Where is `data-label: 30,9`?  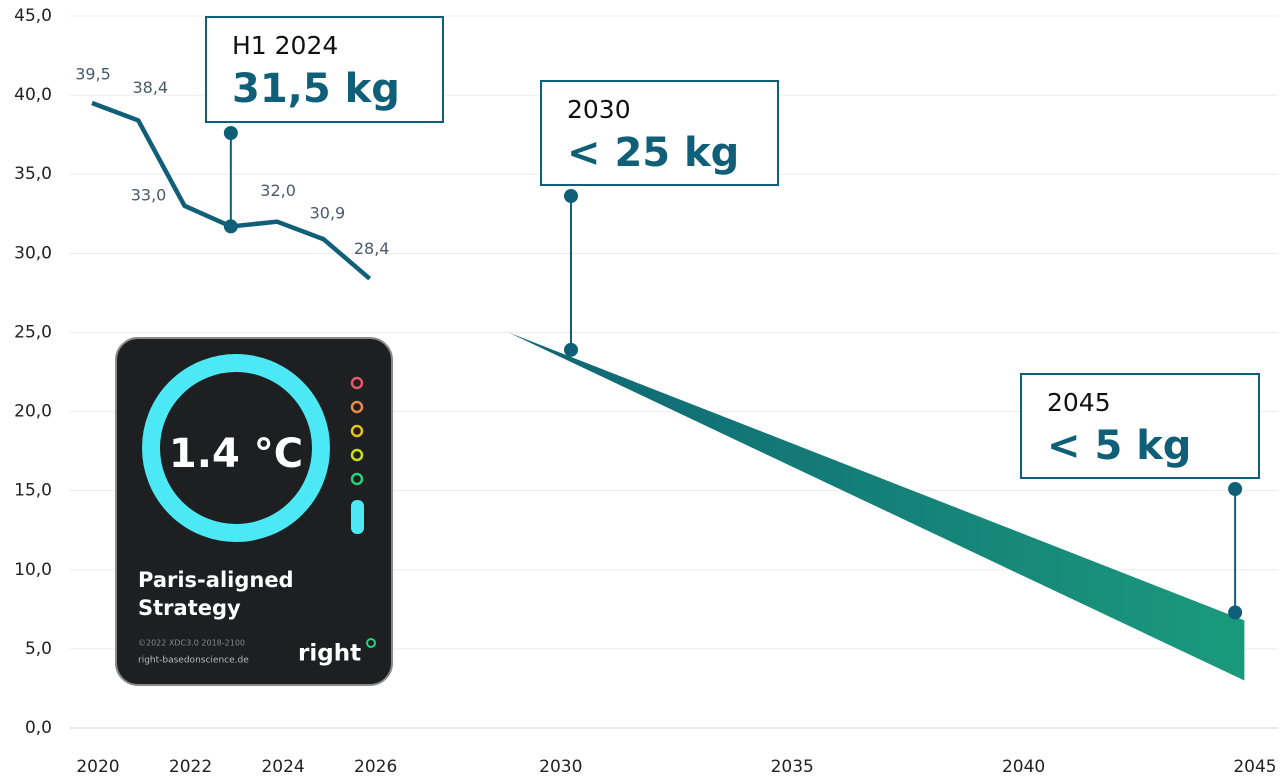
data-label: 30,9 is located at coordinates (328, 213).